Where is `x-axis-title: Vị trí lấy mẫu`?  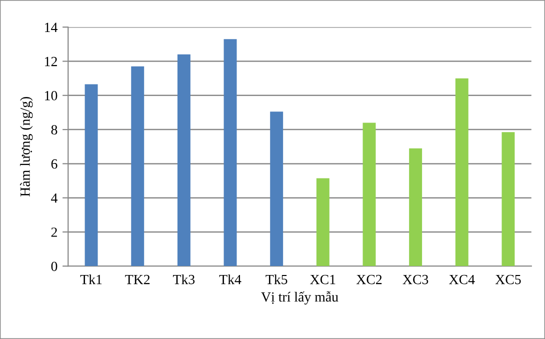 x-axis-title: Vị trí lấy mẫu is located at coordinates (299, 298).